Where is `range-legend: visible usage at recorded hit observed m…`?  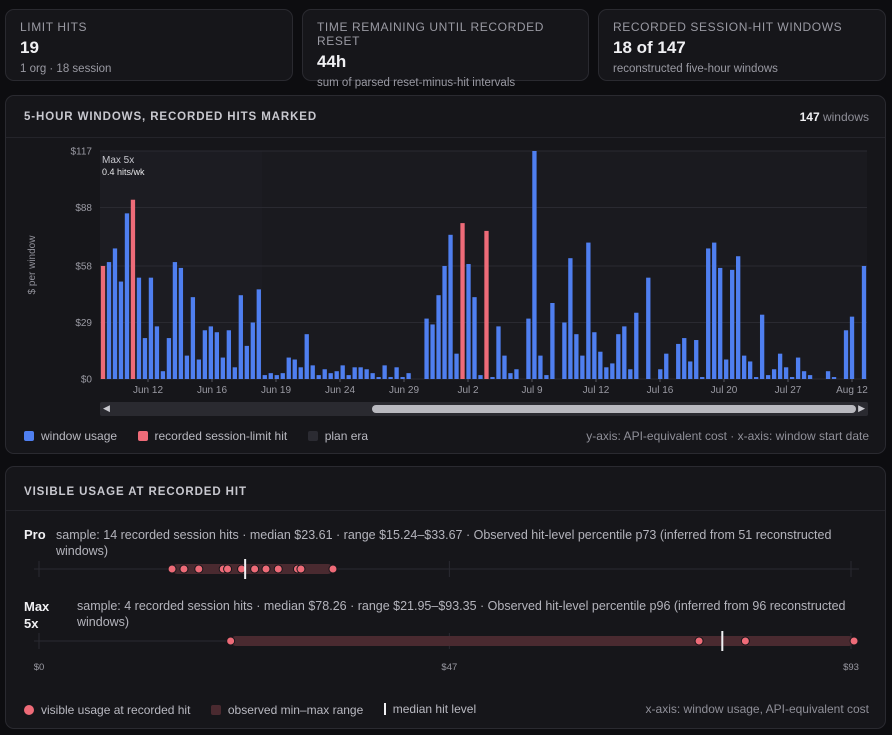
range-legend: visible usage at recorded hit observed m… is located at coordinates (258, 711).